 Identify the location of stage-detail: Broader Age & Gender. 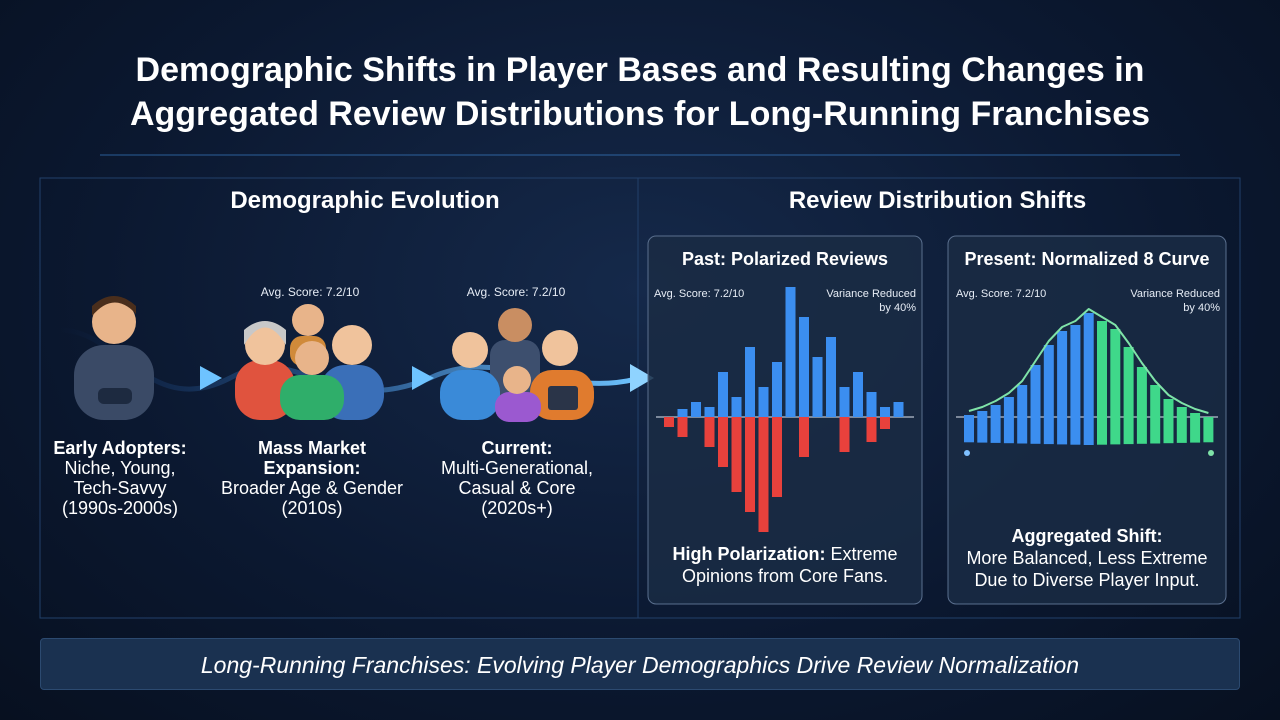
(312, 488).